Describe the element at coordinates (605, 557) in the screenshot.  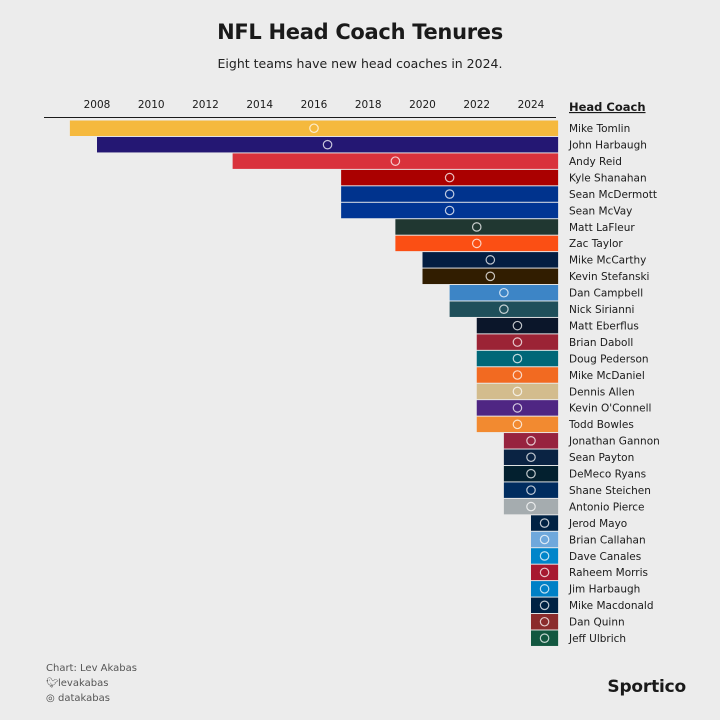
I see `coach-label: Dave Canales` at that location.